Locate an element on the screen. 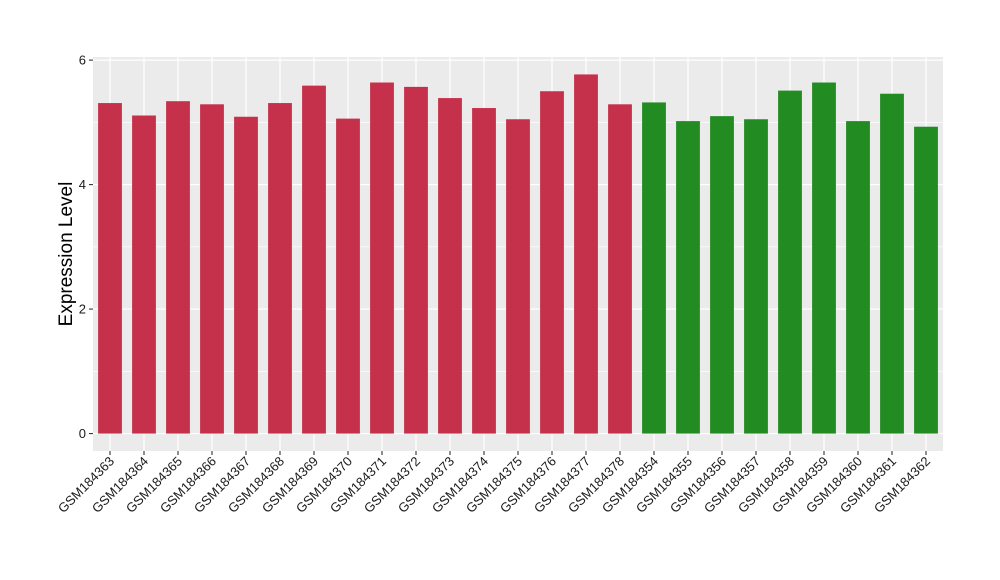  bar-GSM184376 is located at coordinates (552, 262).